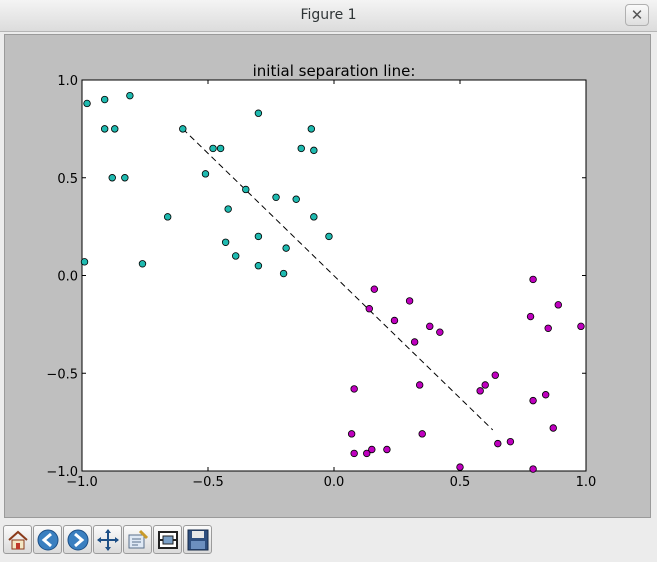  I want to click on y-tick-label: −0.5, so click(62, 374).